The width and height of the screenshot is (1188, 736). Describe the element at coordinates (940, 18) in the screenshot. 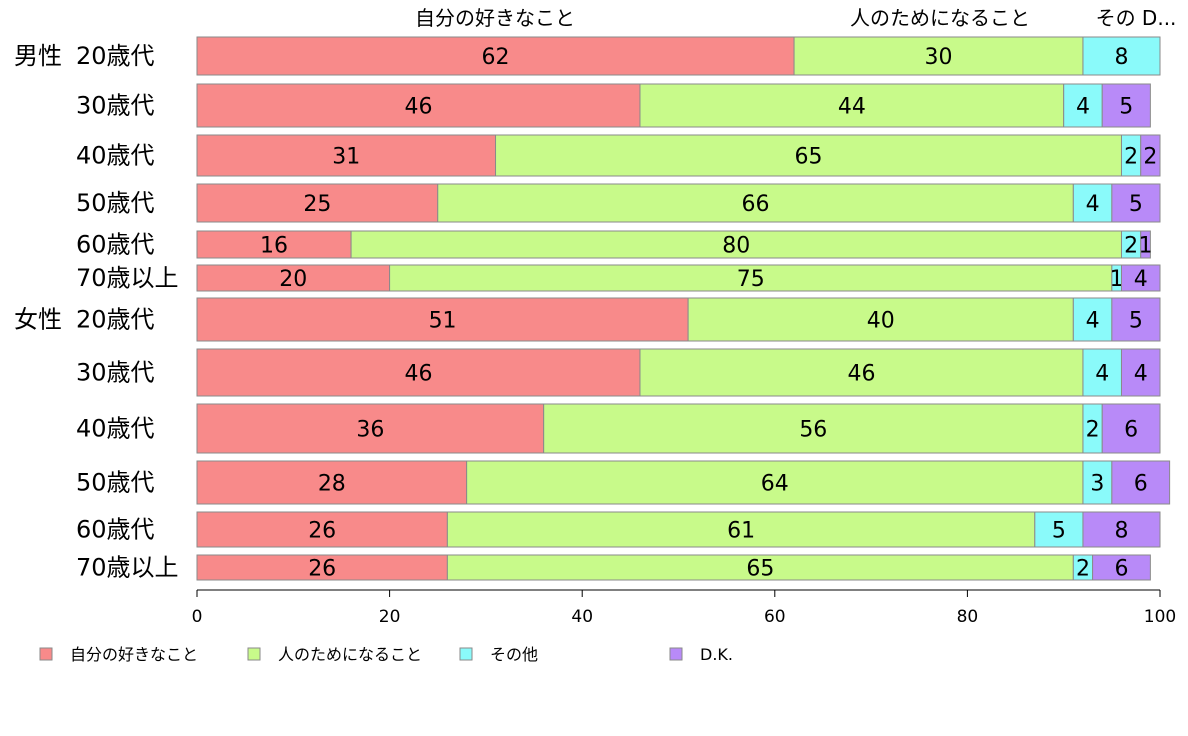

I see `top-series-label: 人のためになること` at that location.